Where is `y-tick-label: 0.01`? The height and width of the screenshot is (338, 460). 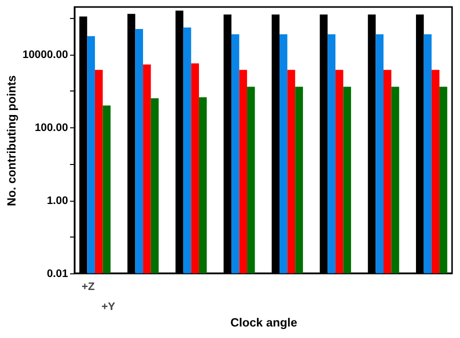
y-tick-label: 0.01 is located at coordinates (57, 274).